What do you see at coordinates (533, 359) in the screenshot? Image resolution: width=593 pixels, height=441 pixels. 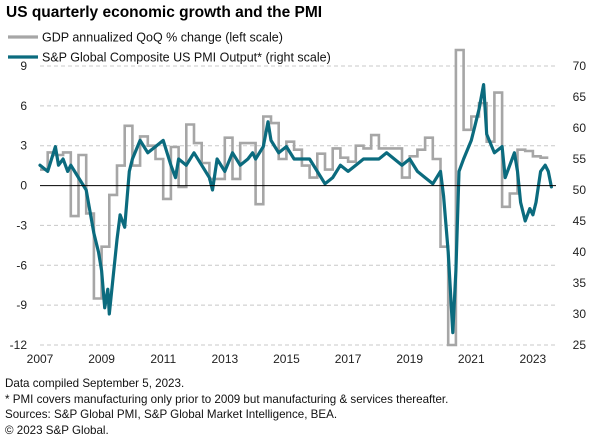 I see `x-tick-label: 2023` at bounding box center [533, 359].